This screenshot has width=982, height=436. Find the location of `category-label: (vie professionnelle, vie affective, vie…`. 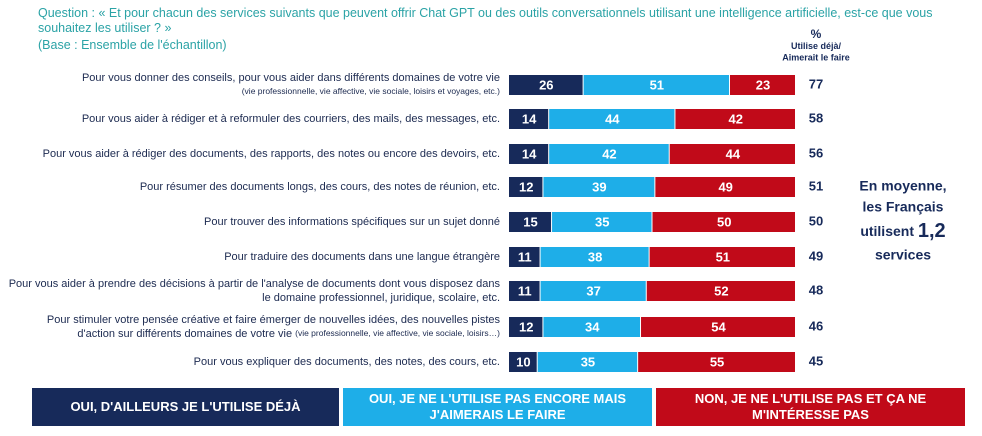

category-label: (vie professionnelle, vie affective, vie… is located at coordinates (371, 91).